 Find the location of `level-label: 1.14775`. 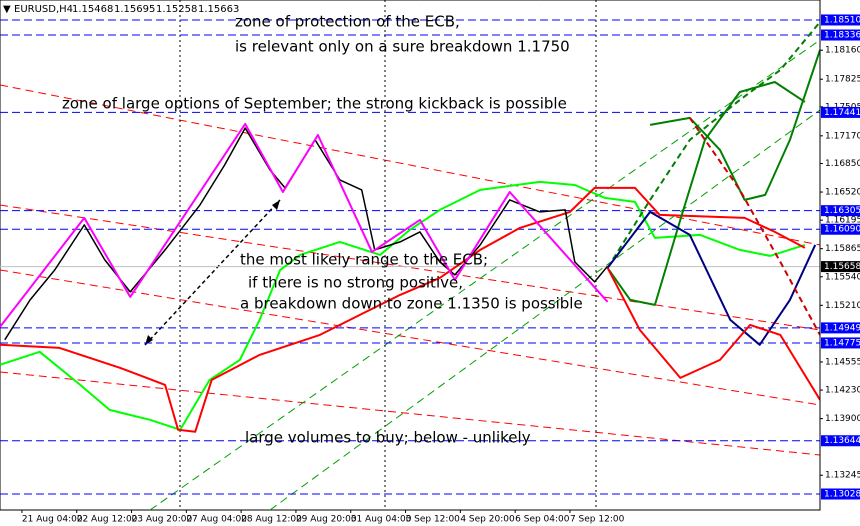

level-label: 1.14775 is located at coordinates (842, 343).